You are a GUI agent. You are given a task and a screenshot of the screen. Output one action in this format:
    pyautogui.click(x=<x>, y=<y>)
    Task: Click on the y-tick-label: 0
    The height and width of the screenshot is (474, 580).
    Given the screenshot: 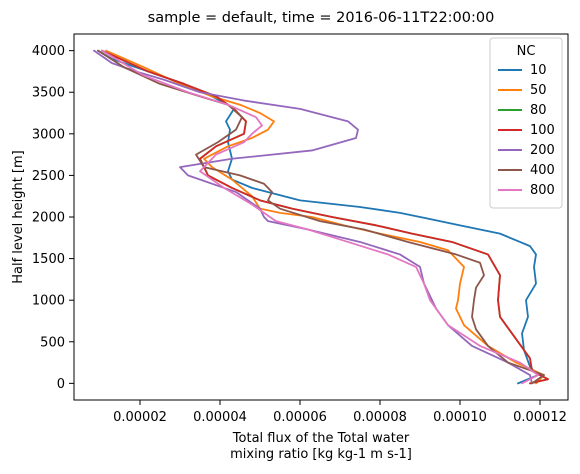 What is the action you would take?
    pyautogui.click(x=61, y=384)
    